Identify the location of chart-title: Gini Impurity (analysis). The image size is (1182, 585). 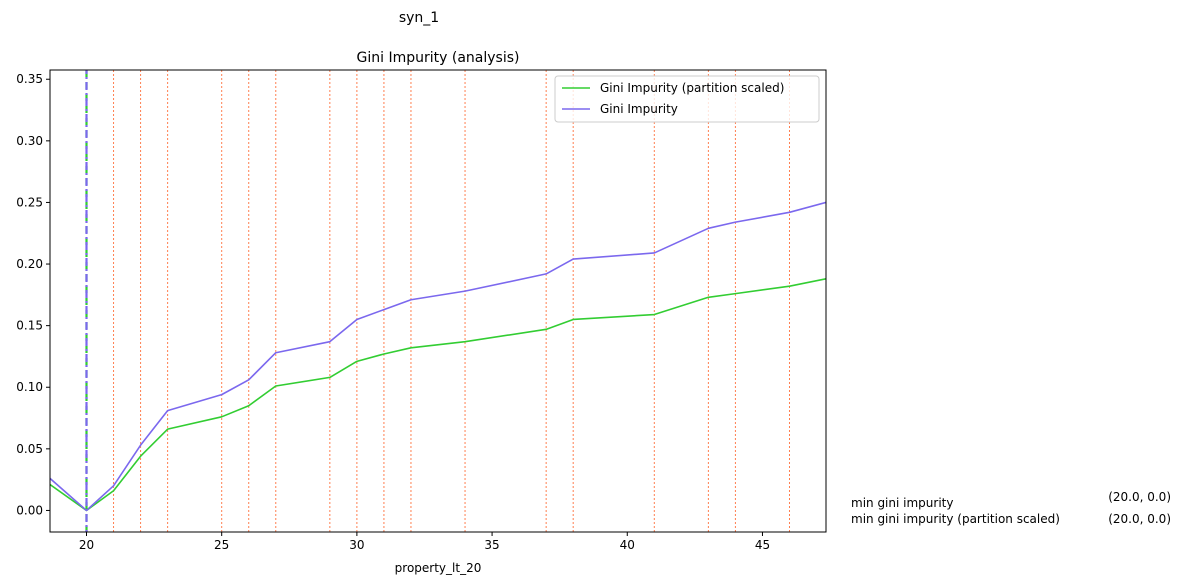
(438, 58).